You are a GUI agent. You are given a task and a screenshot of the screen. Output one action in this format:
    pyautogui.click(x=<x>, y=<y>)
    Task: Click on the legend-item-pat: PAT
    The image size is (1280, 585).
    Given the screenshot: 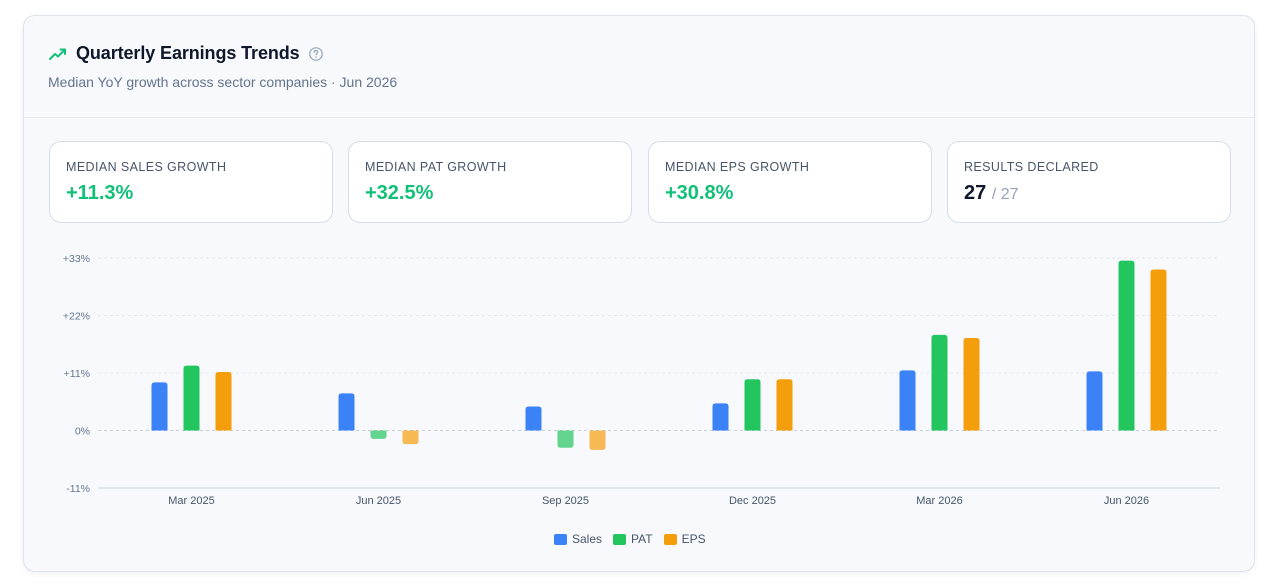 What is the action you would take?
    pyautogui.click(x=633, y=539)
    